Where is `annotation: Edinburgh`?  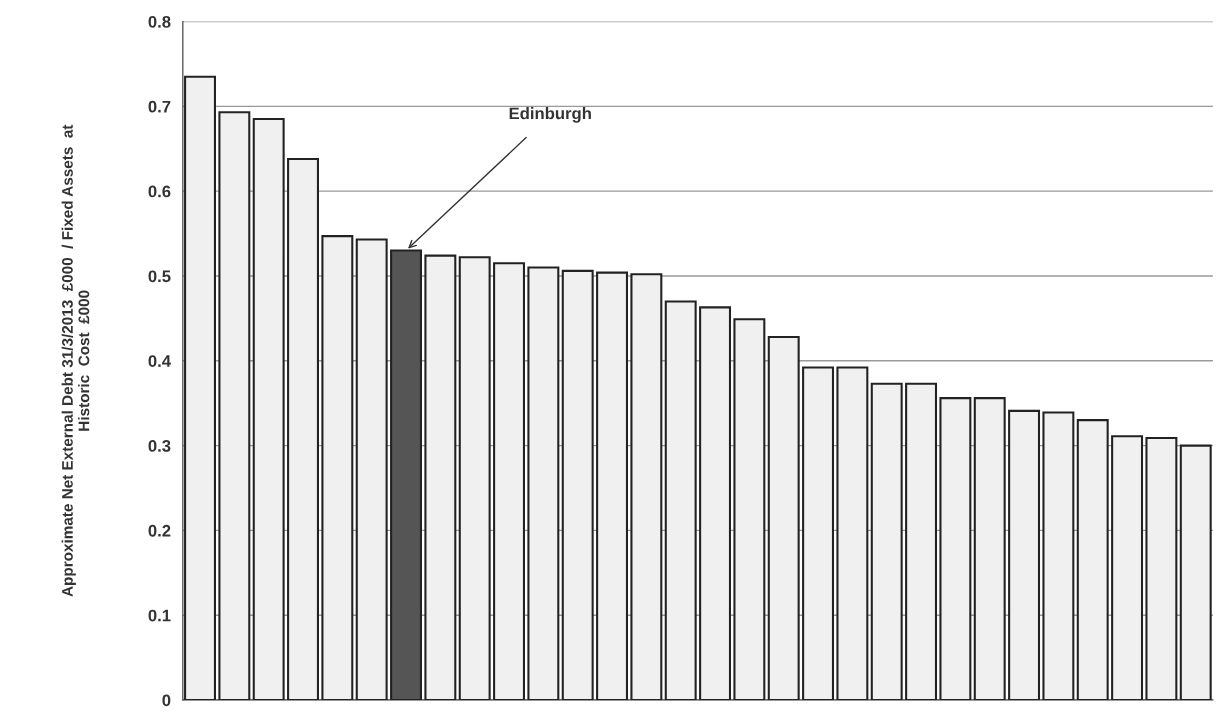
annotation: Edinburgh is located at coordinates (550, 115).